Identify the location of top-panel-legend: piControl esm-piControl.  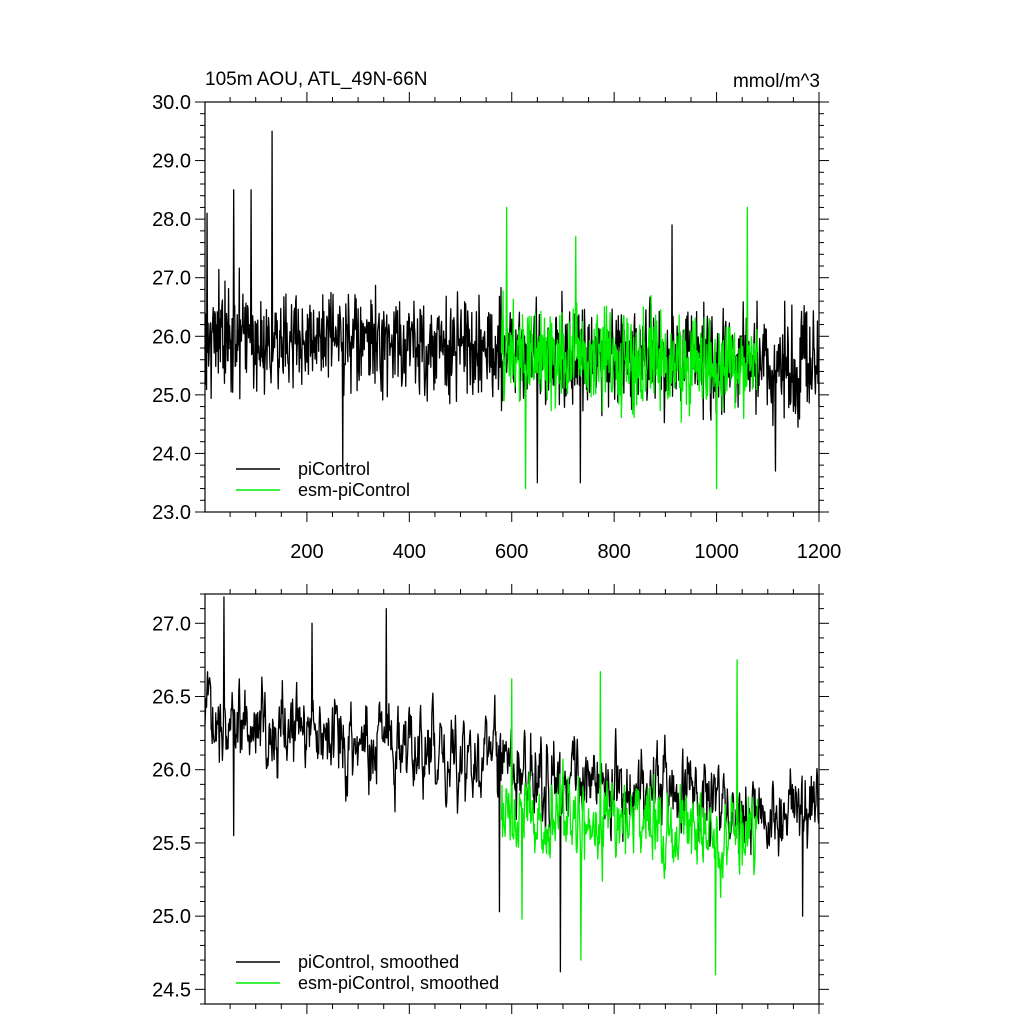
(323, 479).